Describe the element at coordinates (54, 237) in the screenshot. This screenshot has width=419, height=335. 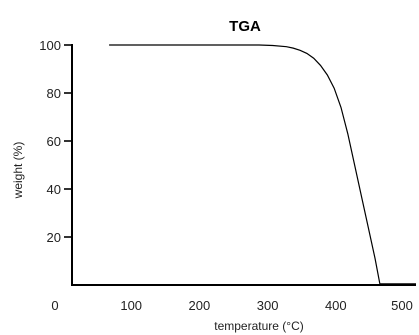
I see `y-tick-label: 20` at that location.